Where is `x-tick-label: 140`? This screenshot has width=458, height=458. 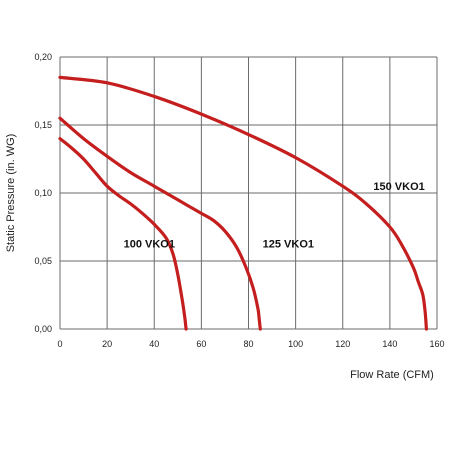
x-tick-label: 140 is located at coordinates (389, 344).